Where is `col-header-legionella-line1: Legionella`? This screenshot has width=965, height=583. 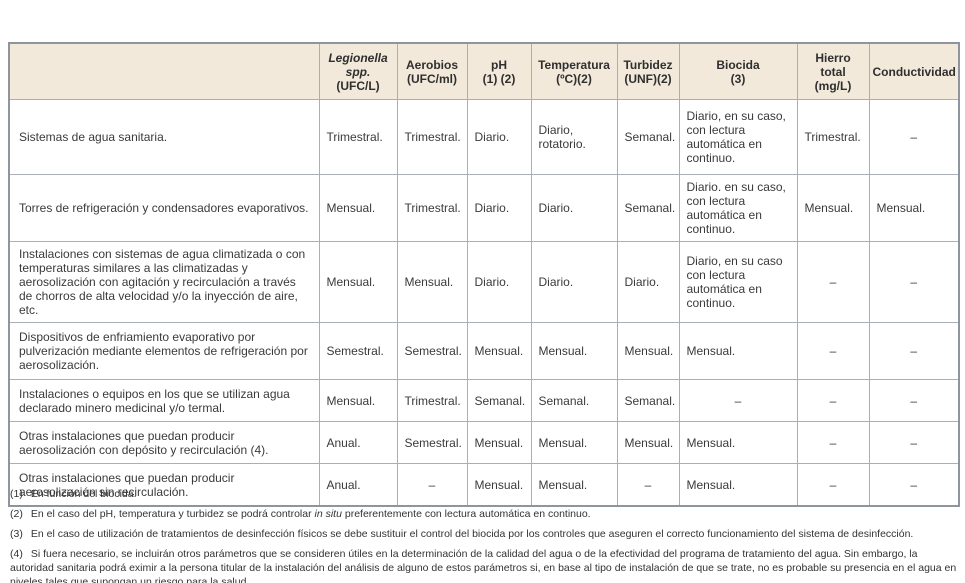
col-header-legionella-line1: Legionella is located at coordinates (358, 57).